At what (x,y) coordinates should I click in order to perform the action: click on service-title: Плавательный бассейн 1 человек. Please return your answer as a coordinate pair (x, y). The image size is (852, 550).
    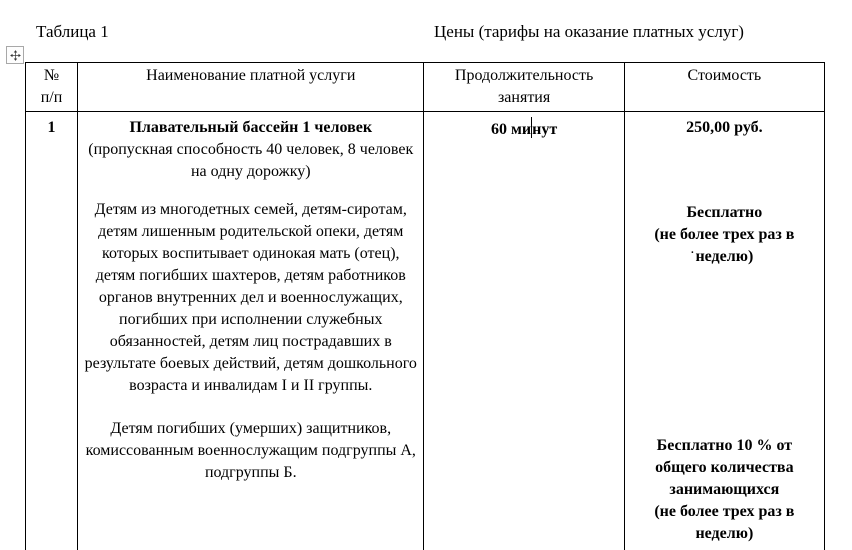
    Looking at the image, I should click on (251, 127).